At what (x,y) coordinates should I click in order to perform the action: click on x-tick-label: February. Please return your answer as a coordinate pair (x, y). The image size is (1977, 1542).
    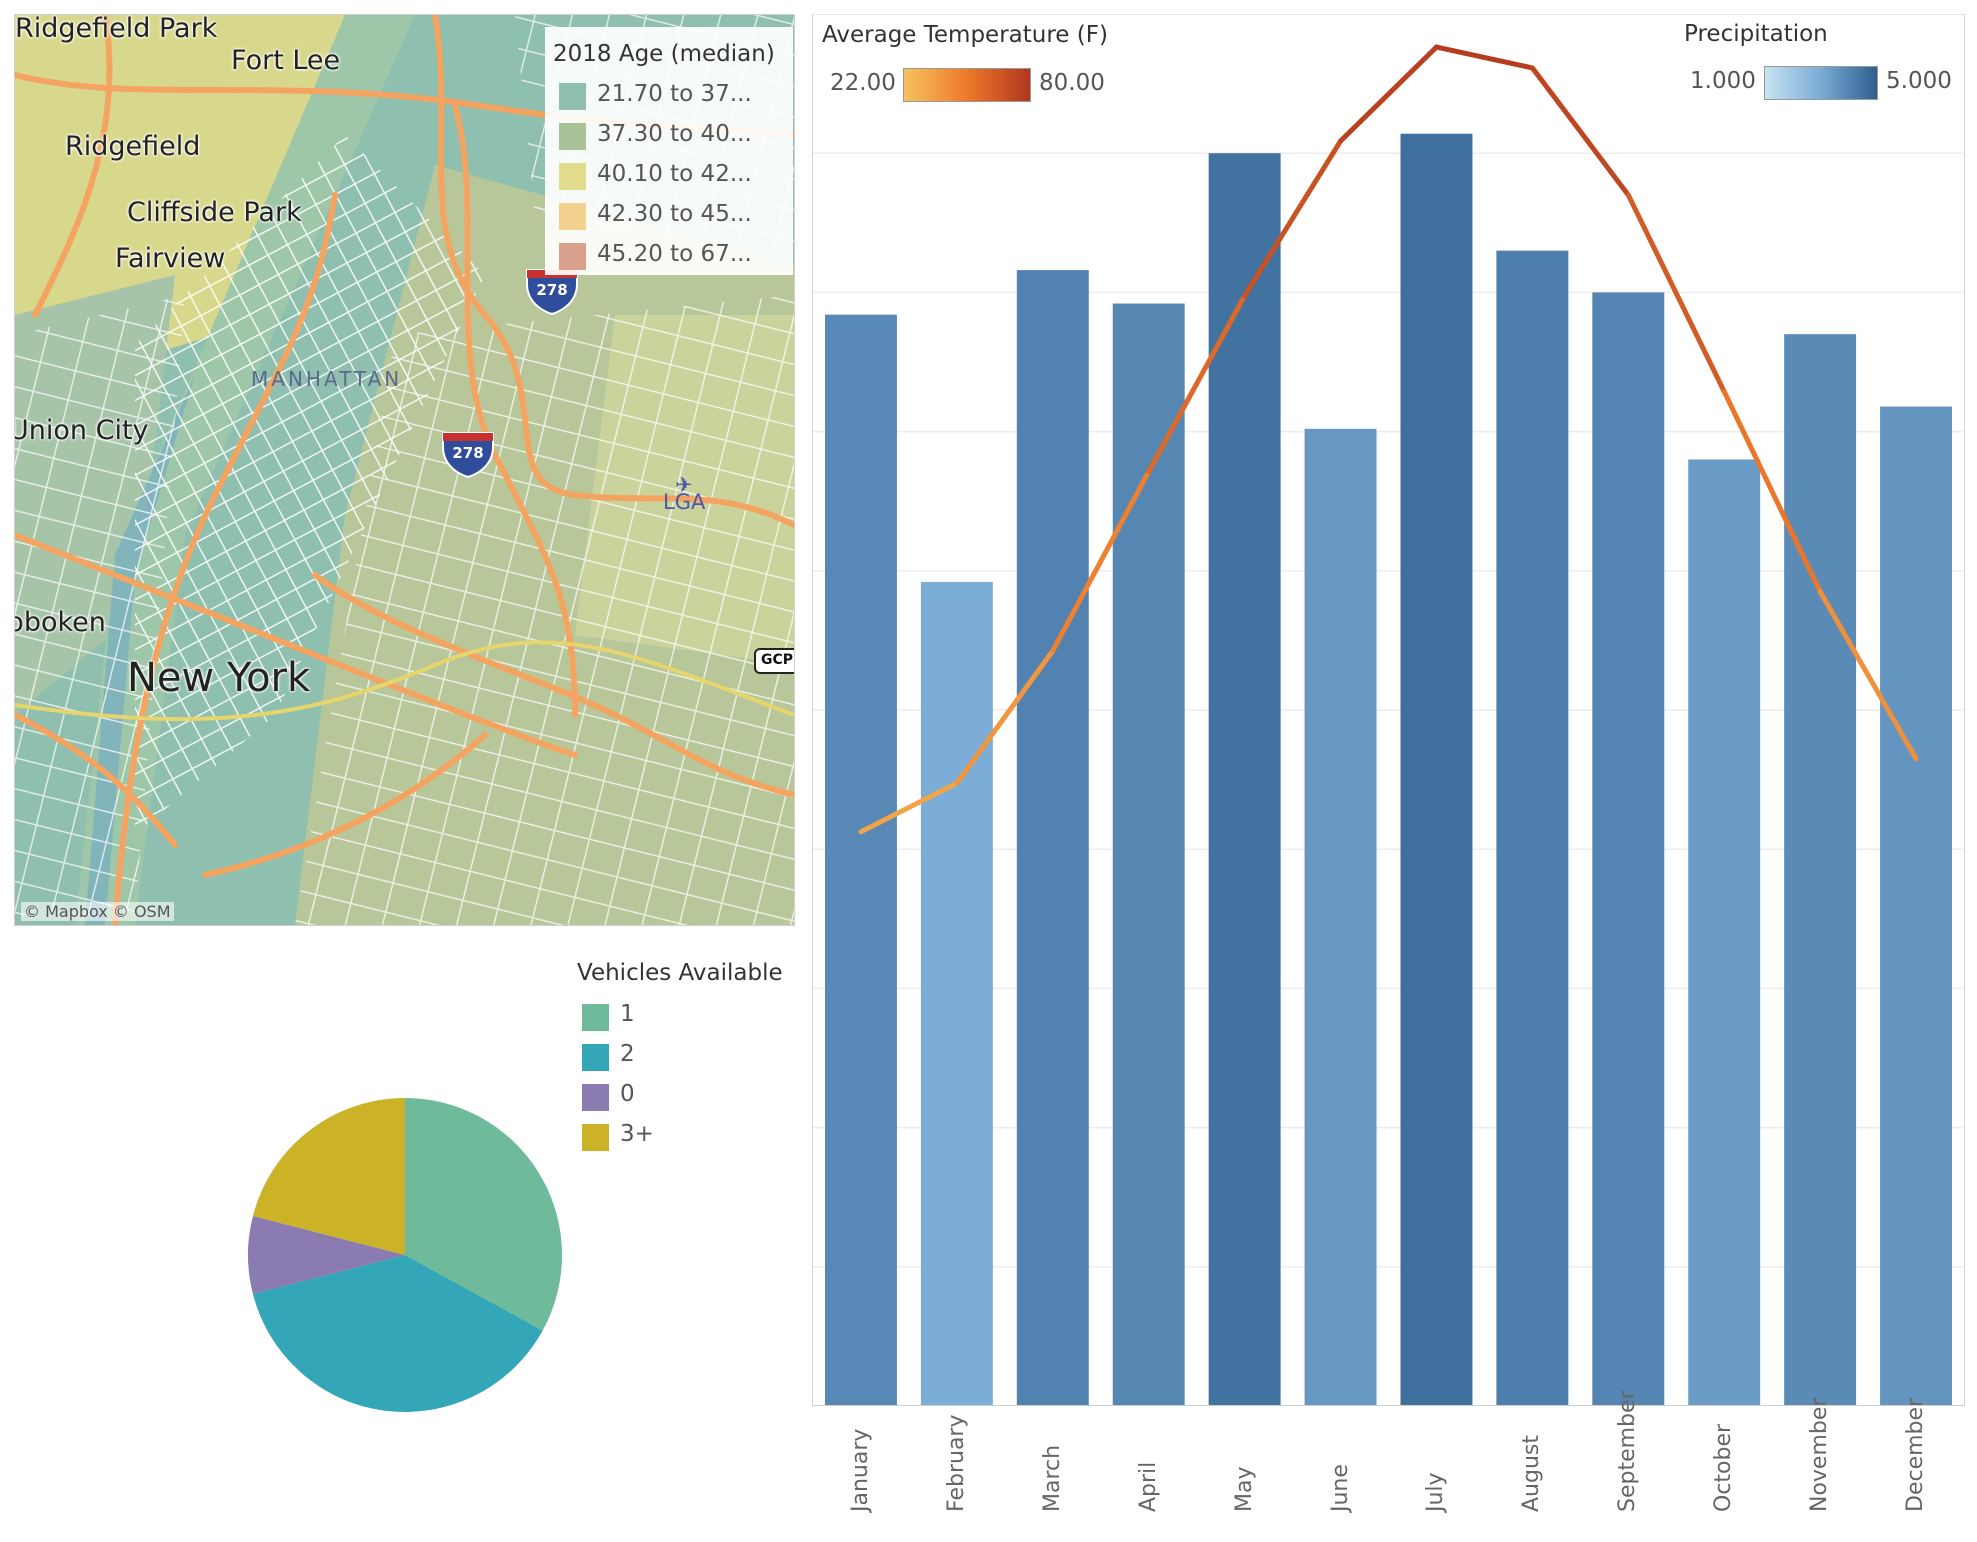
    Looking at the image, I should click on (956, 1463).